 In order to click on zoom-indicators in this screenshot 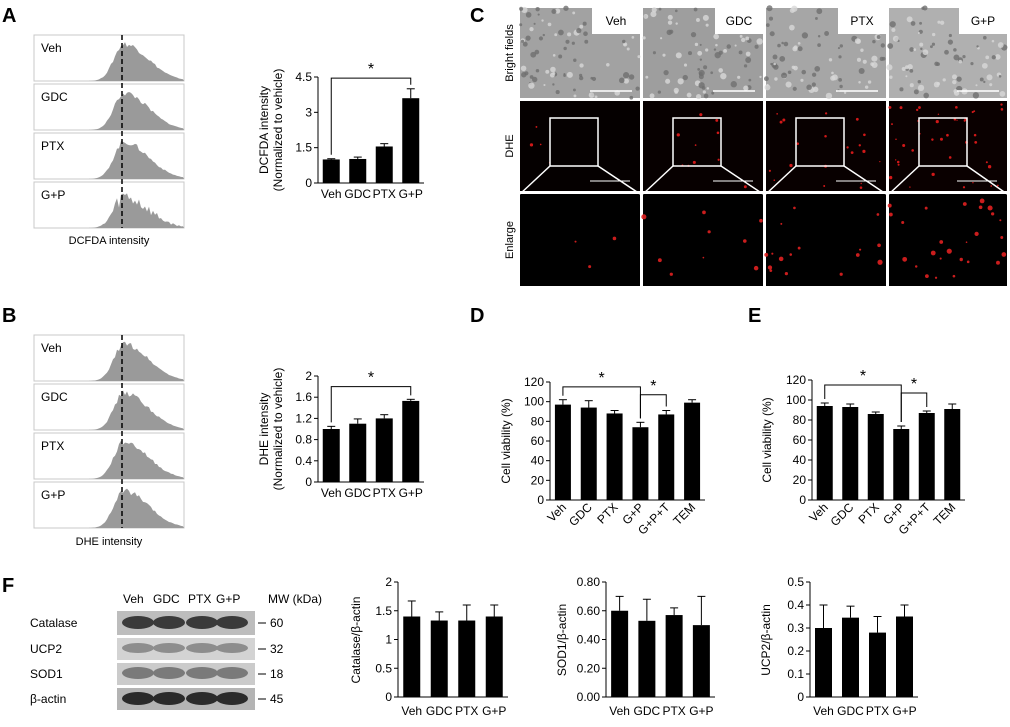, I will do `click(763, 156)`.